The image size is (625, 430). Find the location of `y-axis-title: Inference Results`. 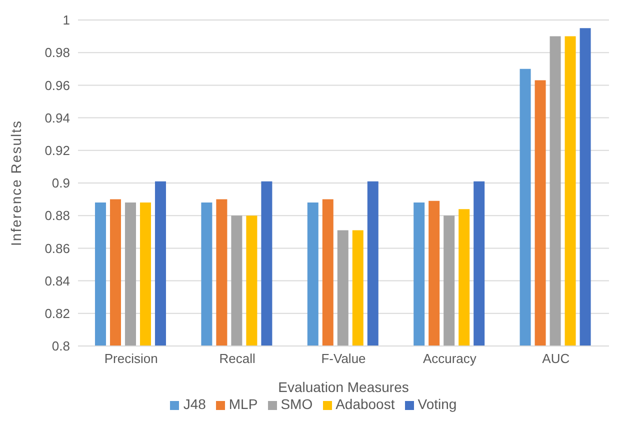

y-axis-title: Inference Results is located at coordinates (16, 183).